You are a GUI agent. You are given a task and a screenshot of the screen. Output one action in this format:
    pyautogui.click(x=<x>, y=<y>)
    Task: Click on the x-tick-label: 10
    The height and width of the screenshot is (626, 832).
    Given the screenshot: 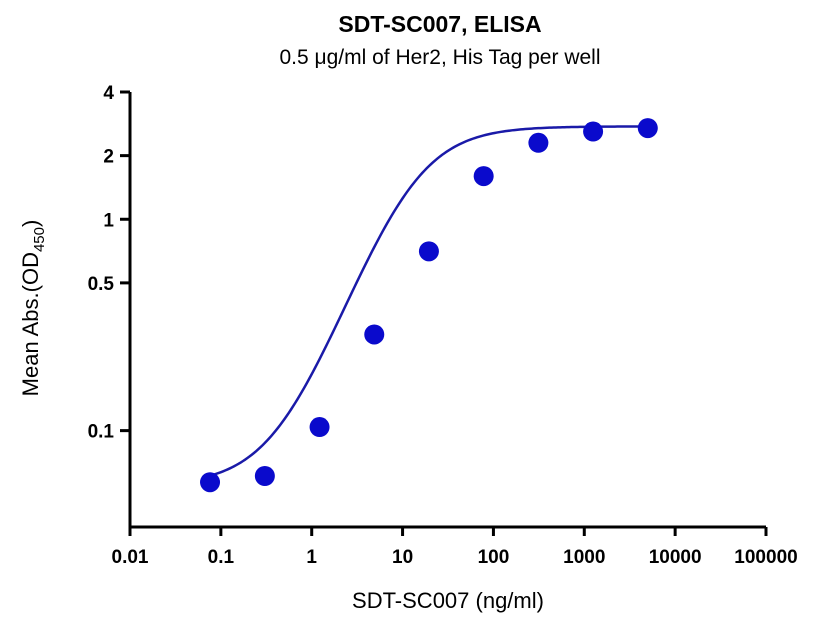 What is the action you would take?
    pyautogui.click(x=402, y=557)
    